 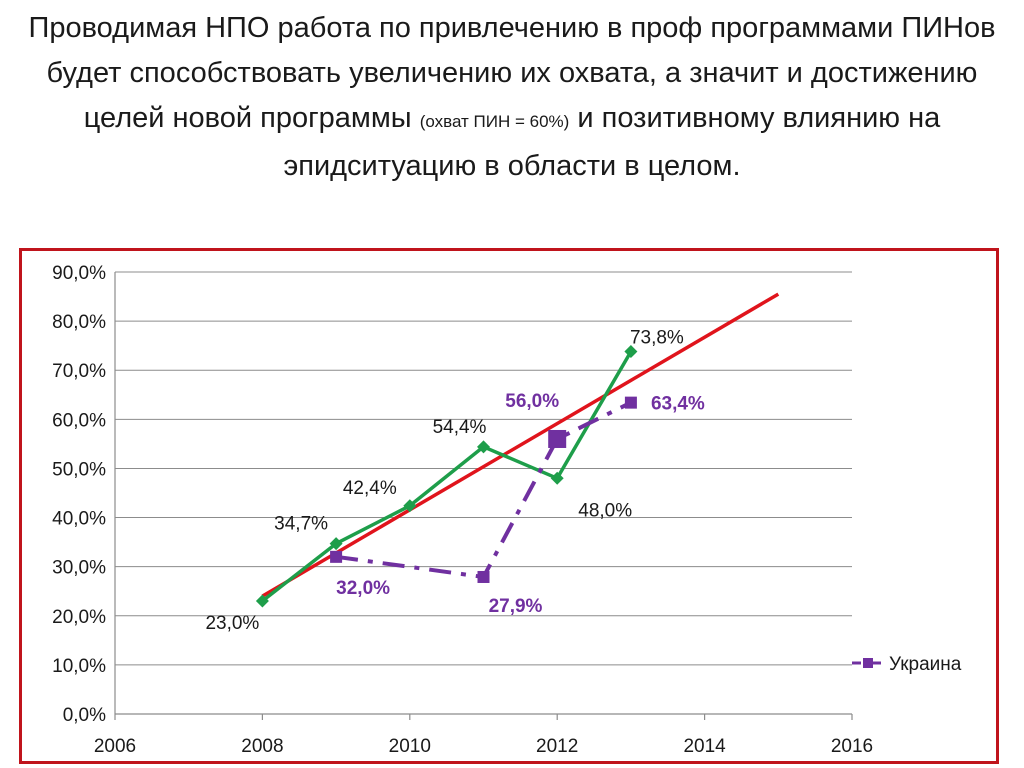 I want to click on data-label: 27,9%, so click(x=516, y=606).